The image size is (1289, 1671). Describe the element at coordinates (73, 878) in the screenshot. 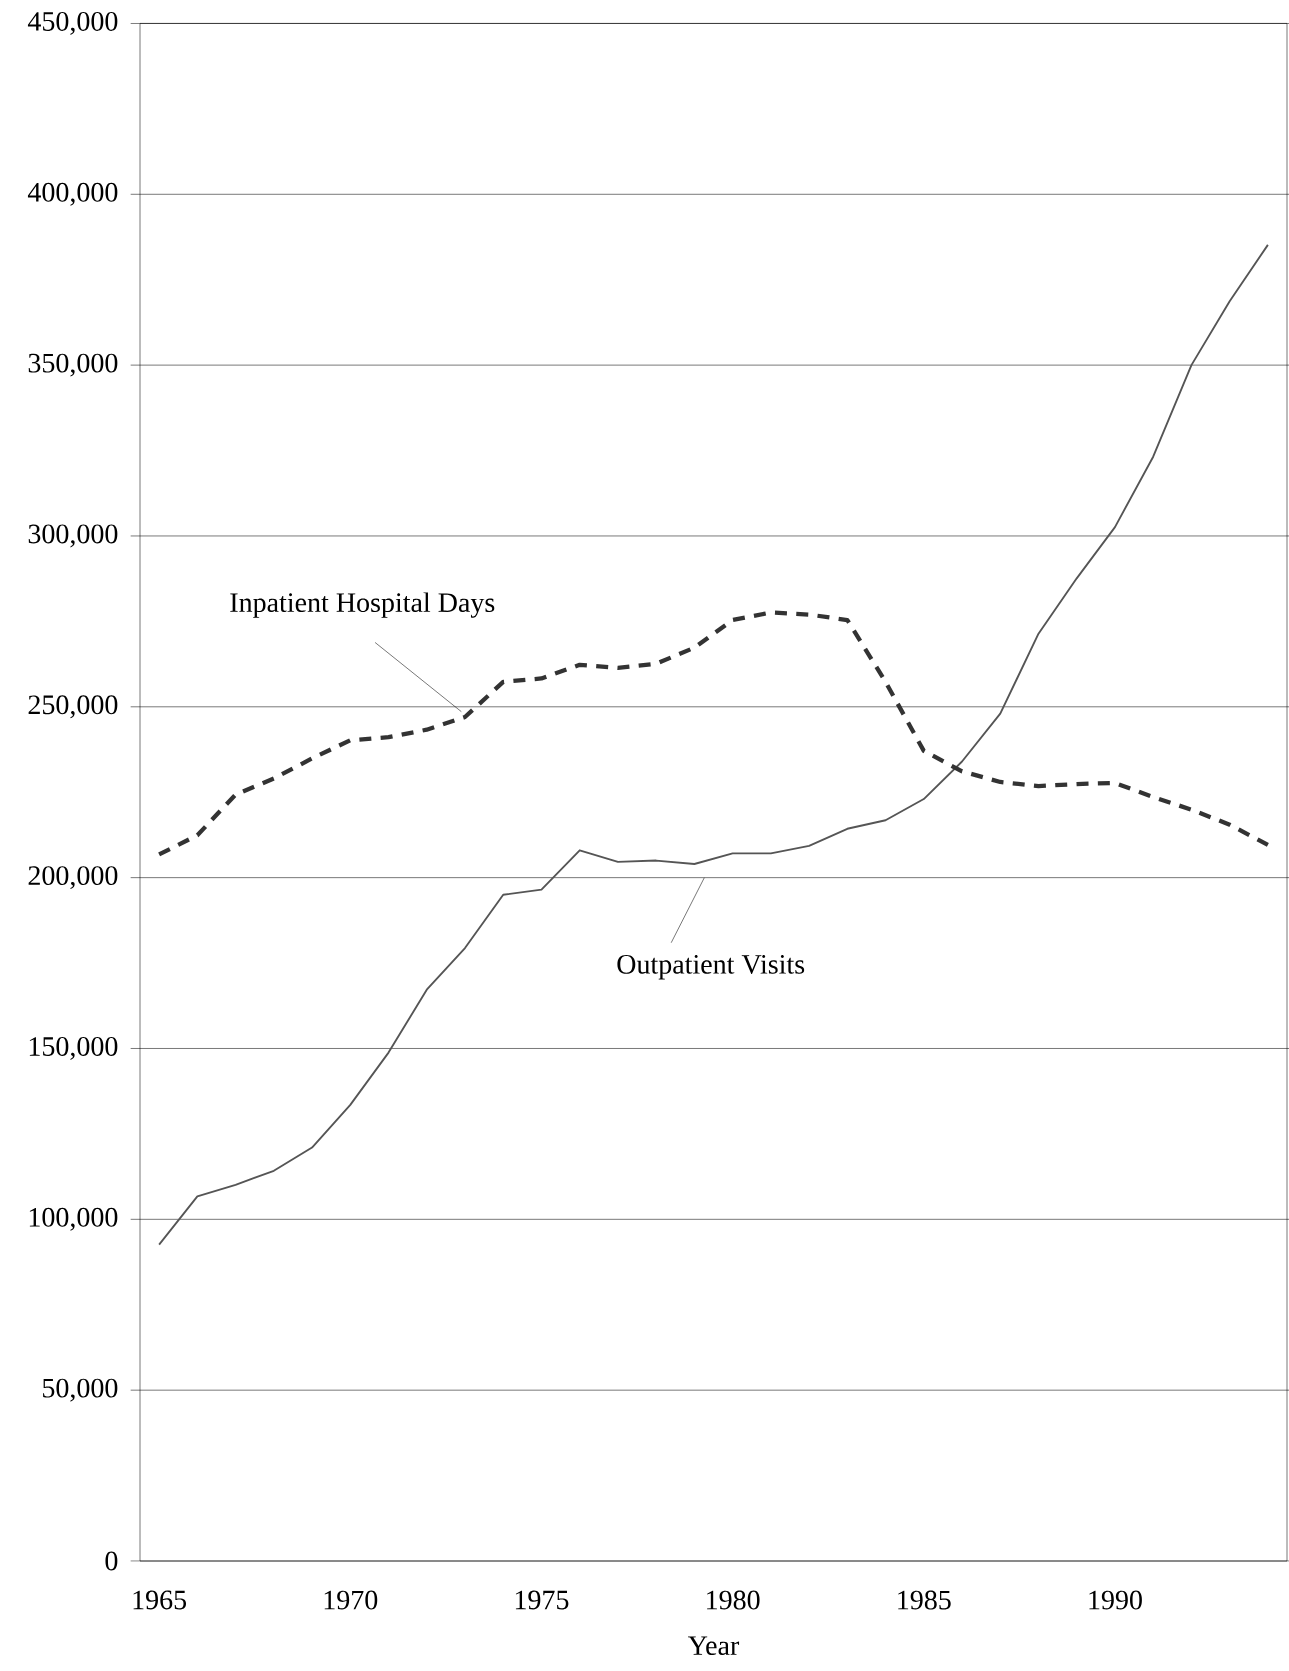

I see `y-tick-label: 200,000` at that location.